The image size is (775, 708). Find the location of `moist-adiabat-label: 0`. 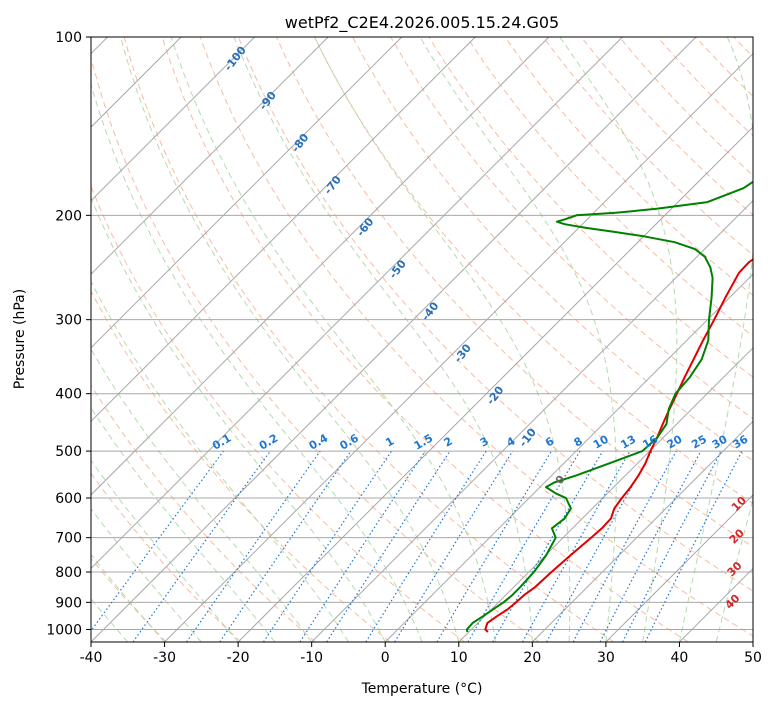

moist-adiabat-label: 0 is located at coordinates (560, 480).